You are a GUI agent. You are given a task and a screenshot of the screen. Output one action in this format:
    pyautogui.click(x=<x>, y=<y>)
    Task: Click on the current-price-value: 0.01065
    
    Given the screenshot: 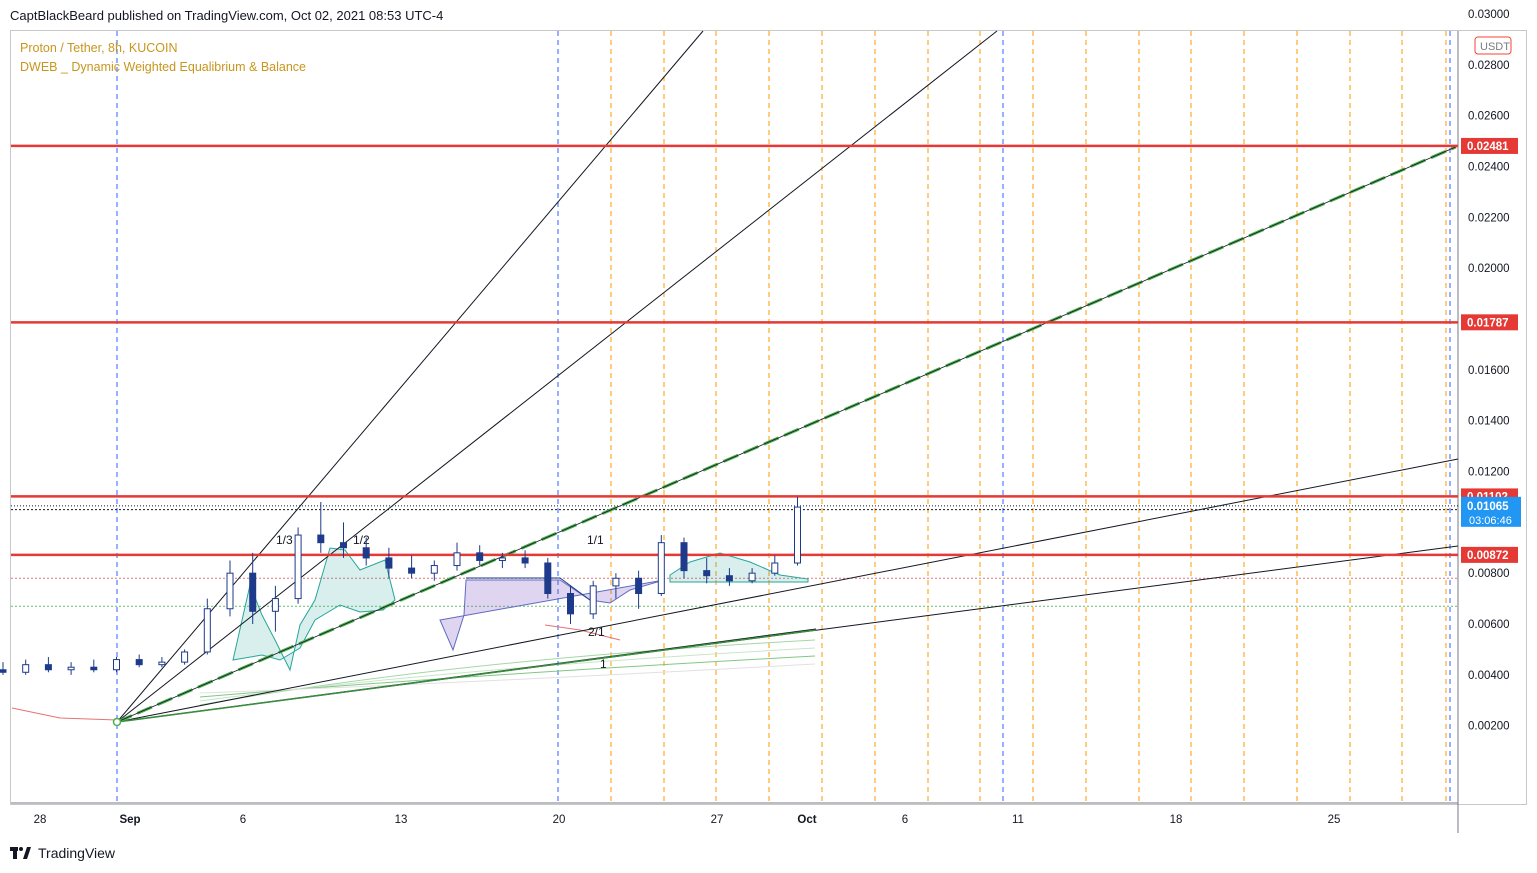 What is the action you would take?
    pyautogui.click(x=1488, y=507)
    